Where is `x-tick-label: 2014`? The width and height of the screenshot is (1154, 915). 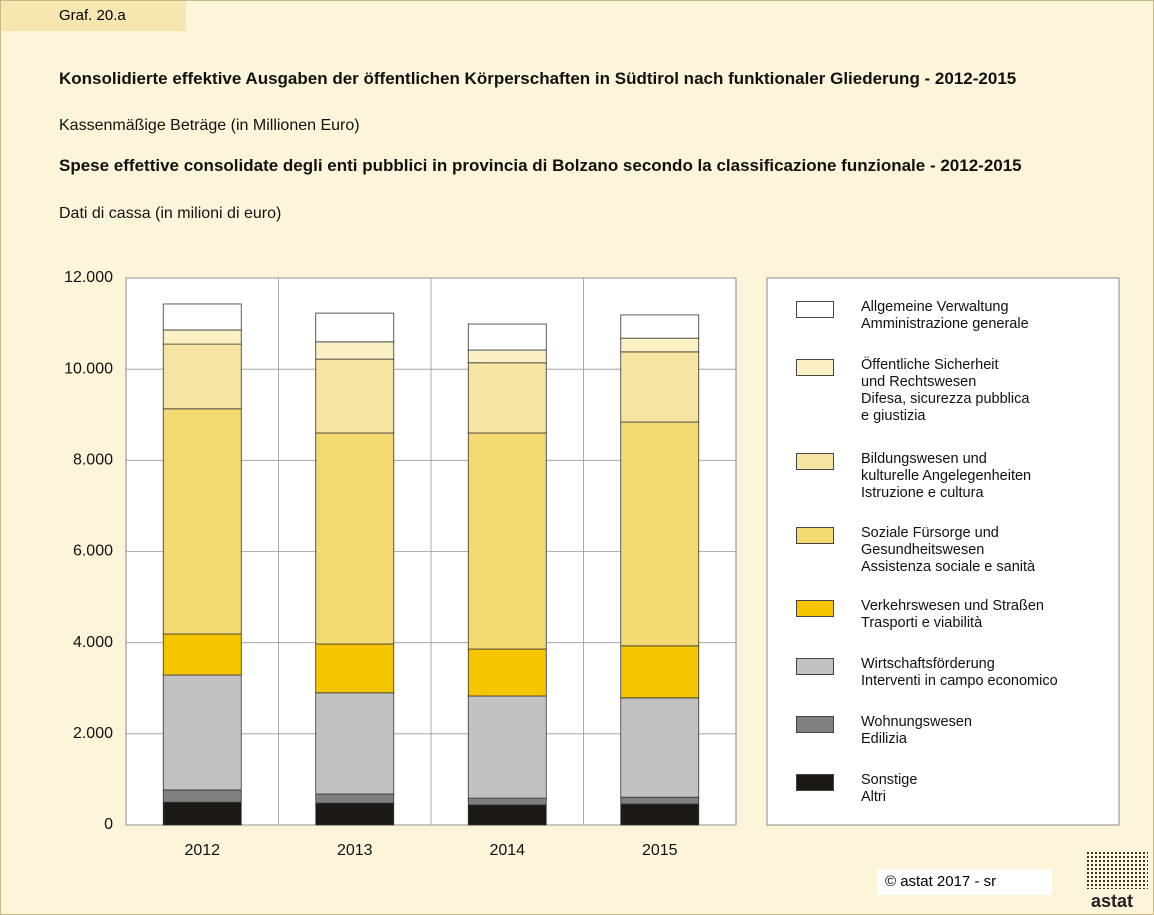 x-tick-label: 2014 is located at coordinates (507, 850).